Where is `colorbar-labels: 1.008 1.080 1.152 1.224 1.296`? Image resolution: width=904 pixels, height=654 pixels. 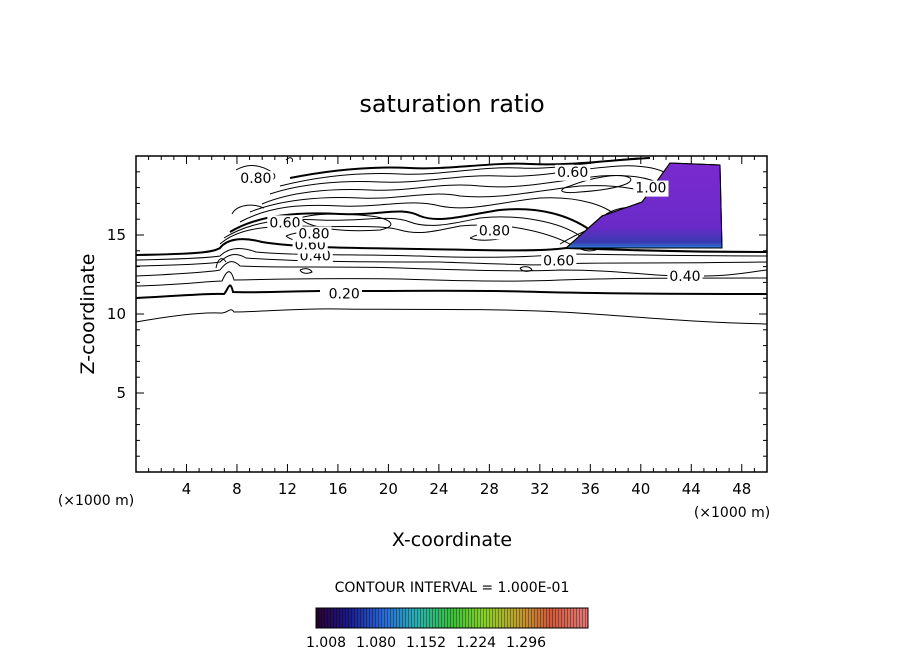
colorbar-labels: 1.008 1.080 1.152 1.224 1.296 is located at coordinates (426, 643).